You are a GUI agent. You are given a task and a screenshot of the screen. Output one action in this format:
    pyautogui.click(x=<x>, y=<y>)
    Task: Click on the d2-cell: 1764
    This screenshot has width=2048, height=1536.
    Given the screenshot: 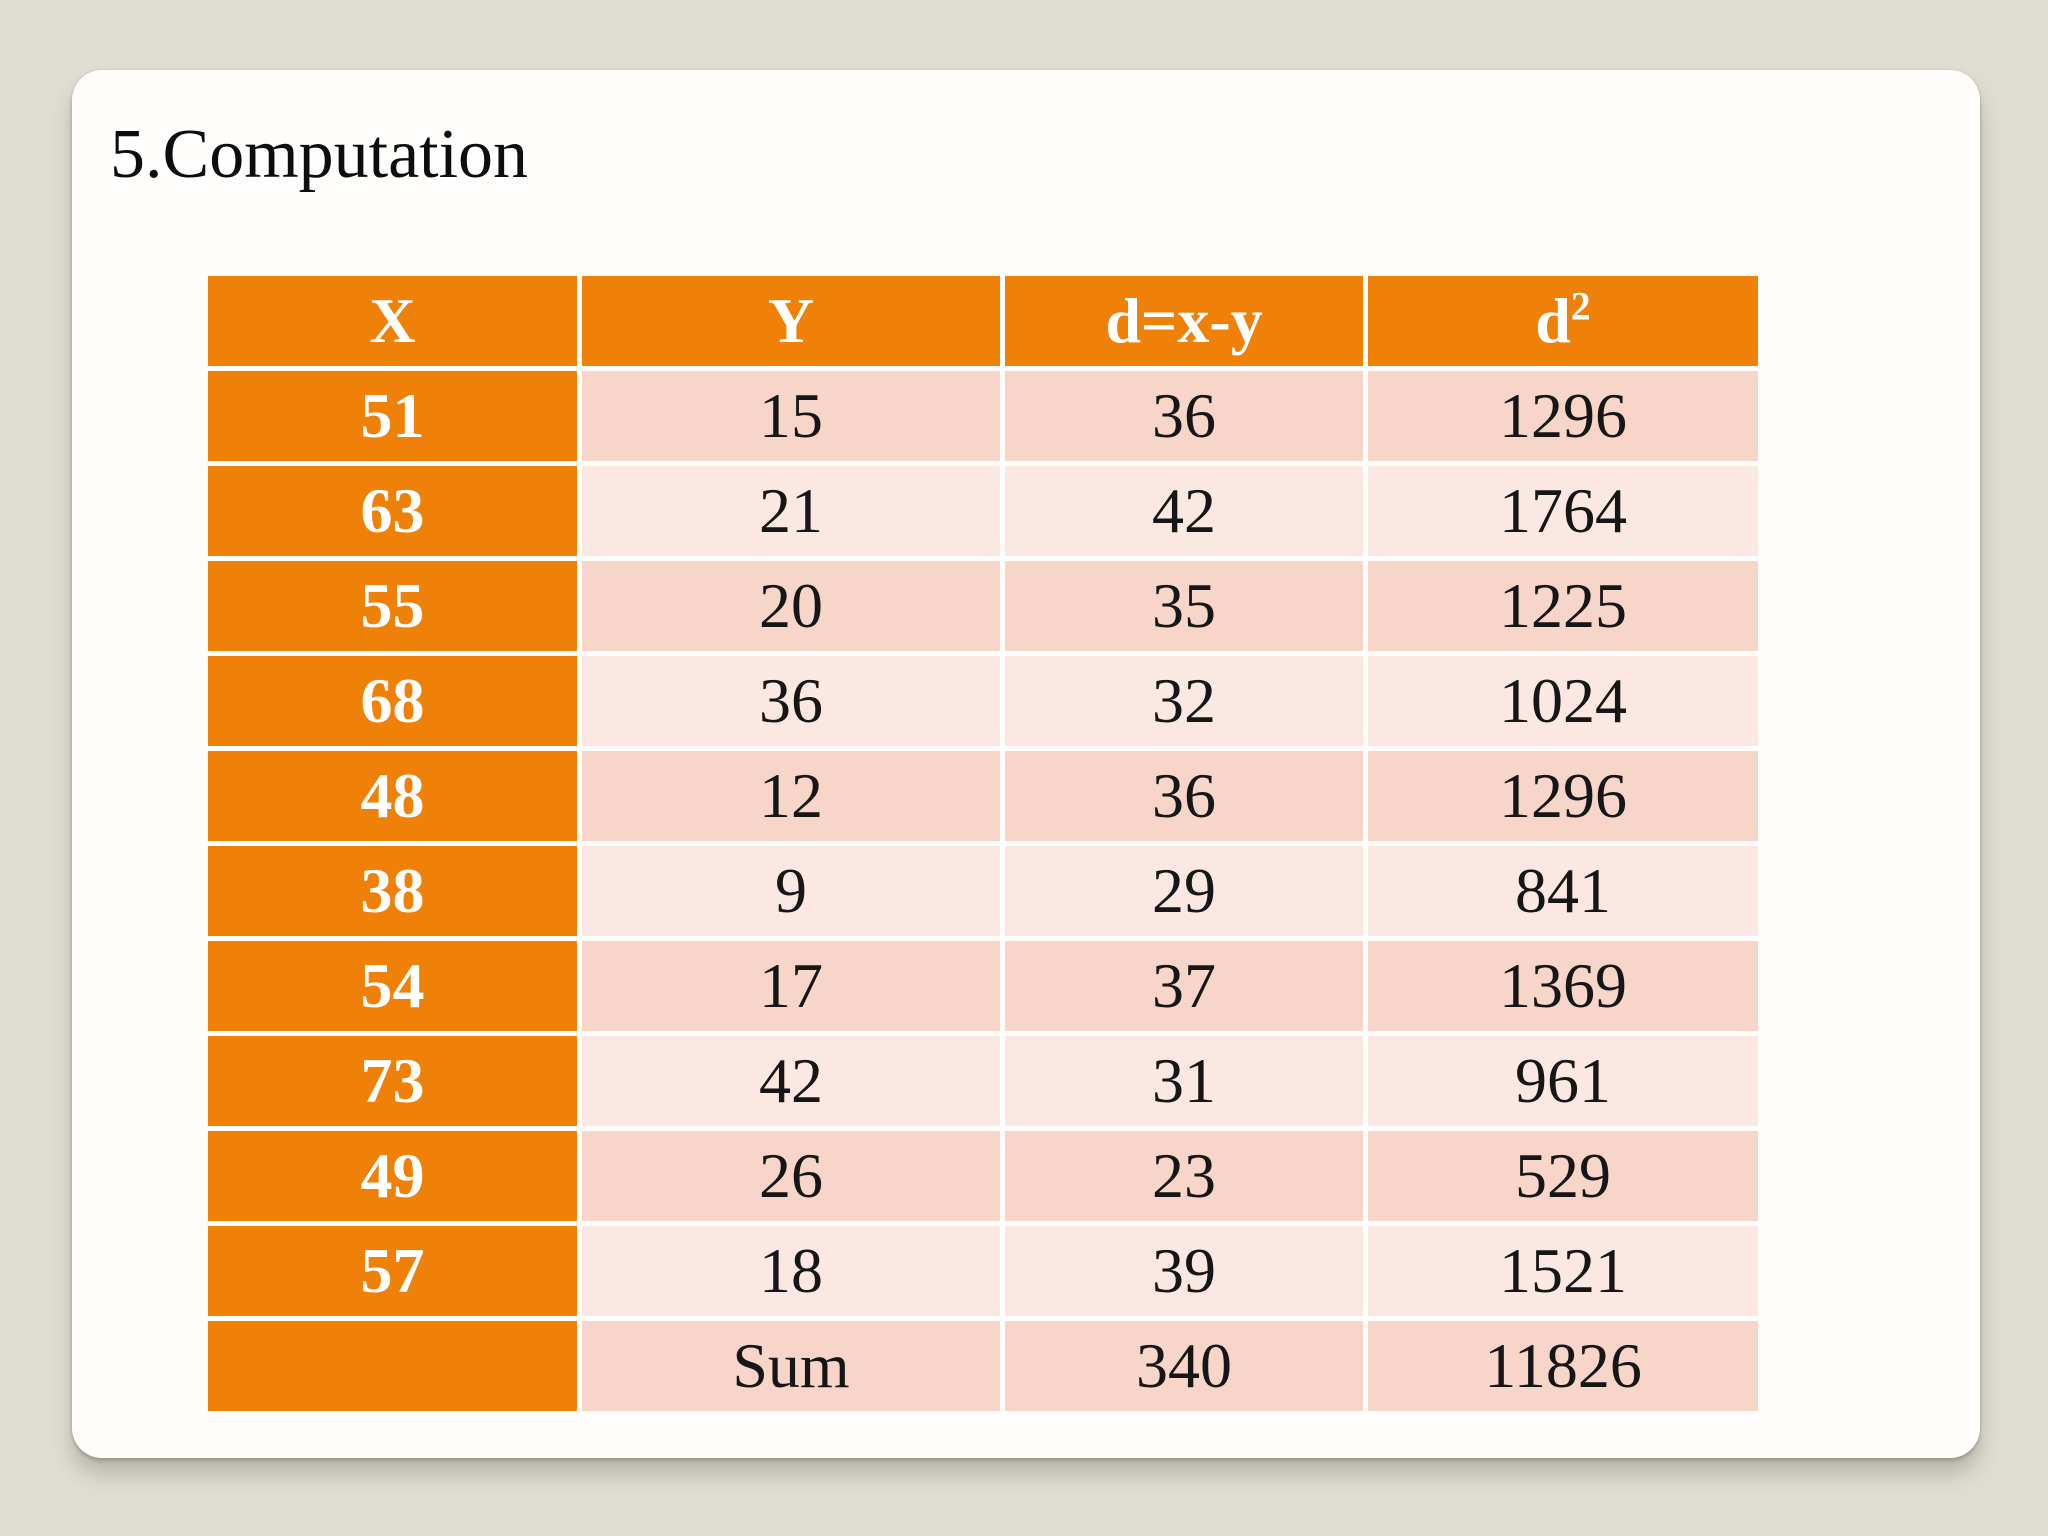 What is the action you would take?
    pyautogui.click(x=1563, y=511)
    